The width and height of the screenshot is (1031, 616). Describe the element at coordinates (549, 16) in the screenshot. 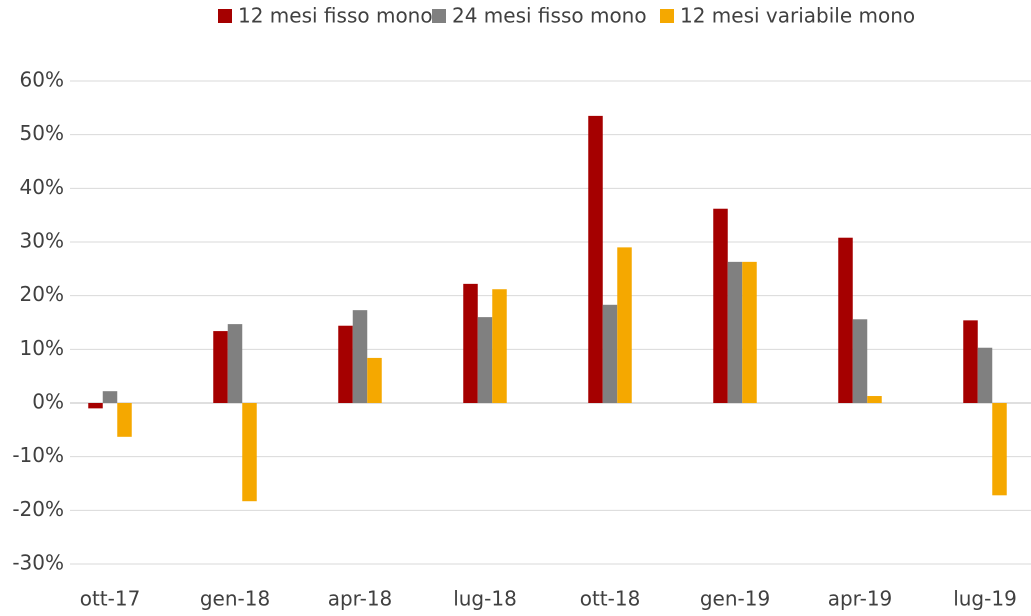

I see `legend-label: 24 mesi fisso mono` at that location.